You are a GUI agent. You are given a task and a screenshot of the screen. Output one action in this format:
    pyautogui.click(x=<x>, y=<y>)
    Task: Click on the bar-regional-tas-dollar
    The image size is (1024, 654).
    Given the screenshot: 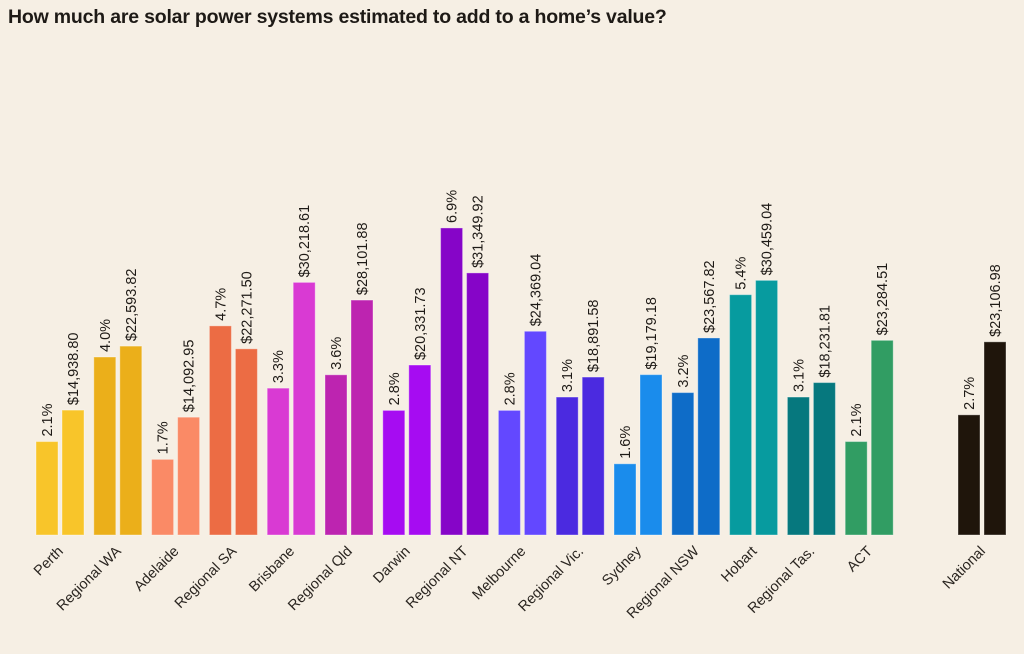 What is the action you would take?
    pyautogui.click(x=824, y=459)
    